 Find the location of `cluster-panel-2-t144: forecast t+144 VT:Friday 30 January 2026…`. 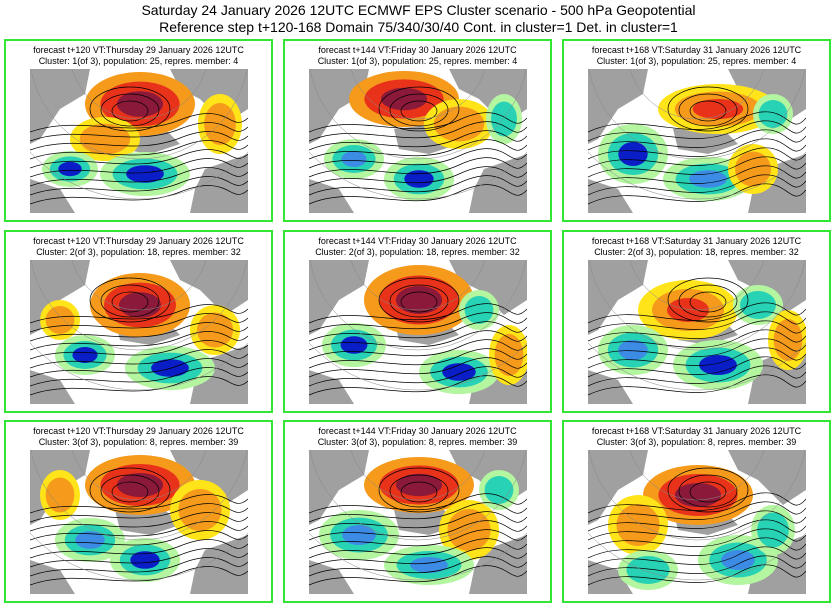

cluster-panel-2-t144: forecast t+144 VT:Friday 30 January 2026… is located at coordinates (417, 321).